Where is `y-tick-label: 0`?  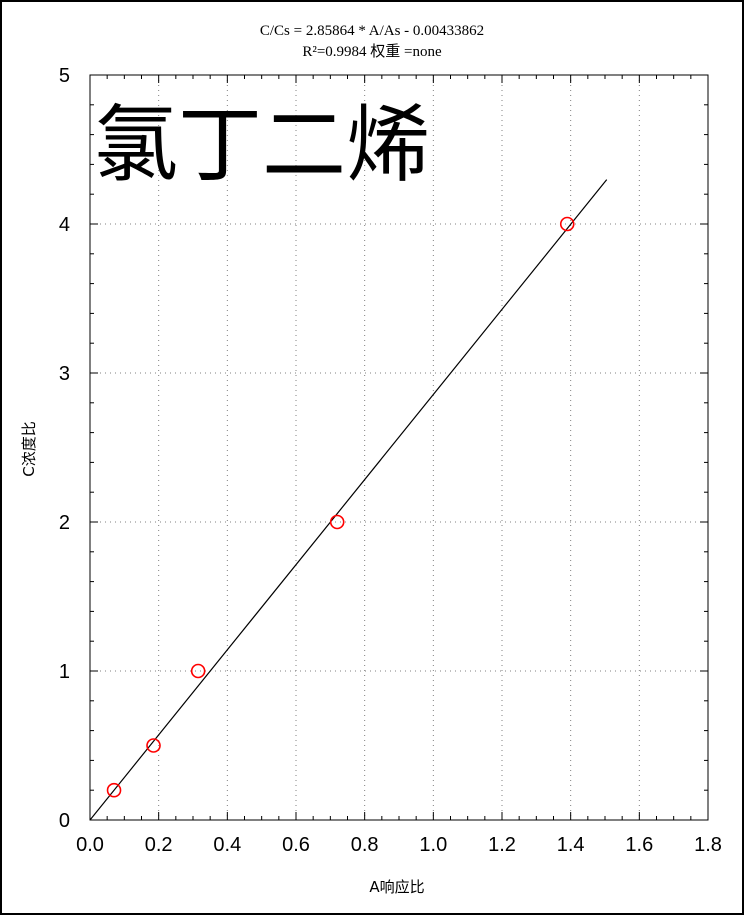 y-tick-label: 0 is located at coordinates (64, 821).